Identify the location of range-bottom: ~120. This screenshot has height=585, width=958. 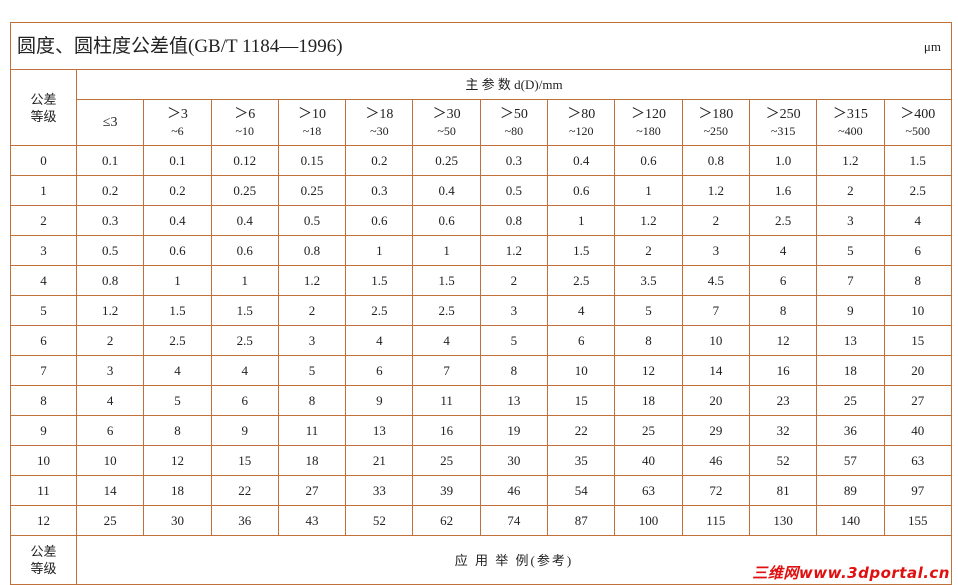
(581, 130).